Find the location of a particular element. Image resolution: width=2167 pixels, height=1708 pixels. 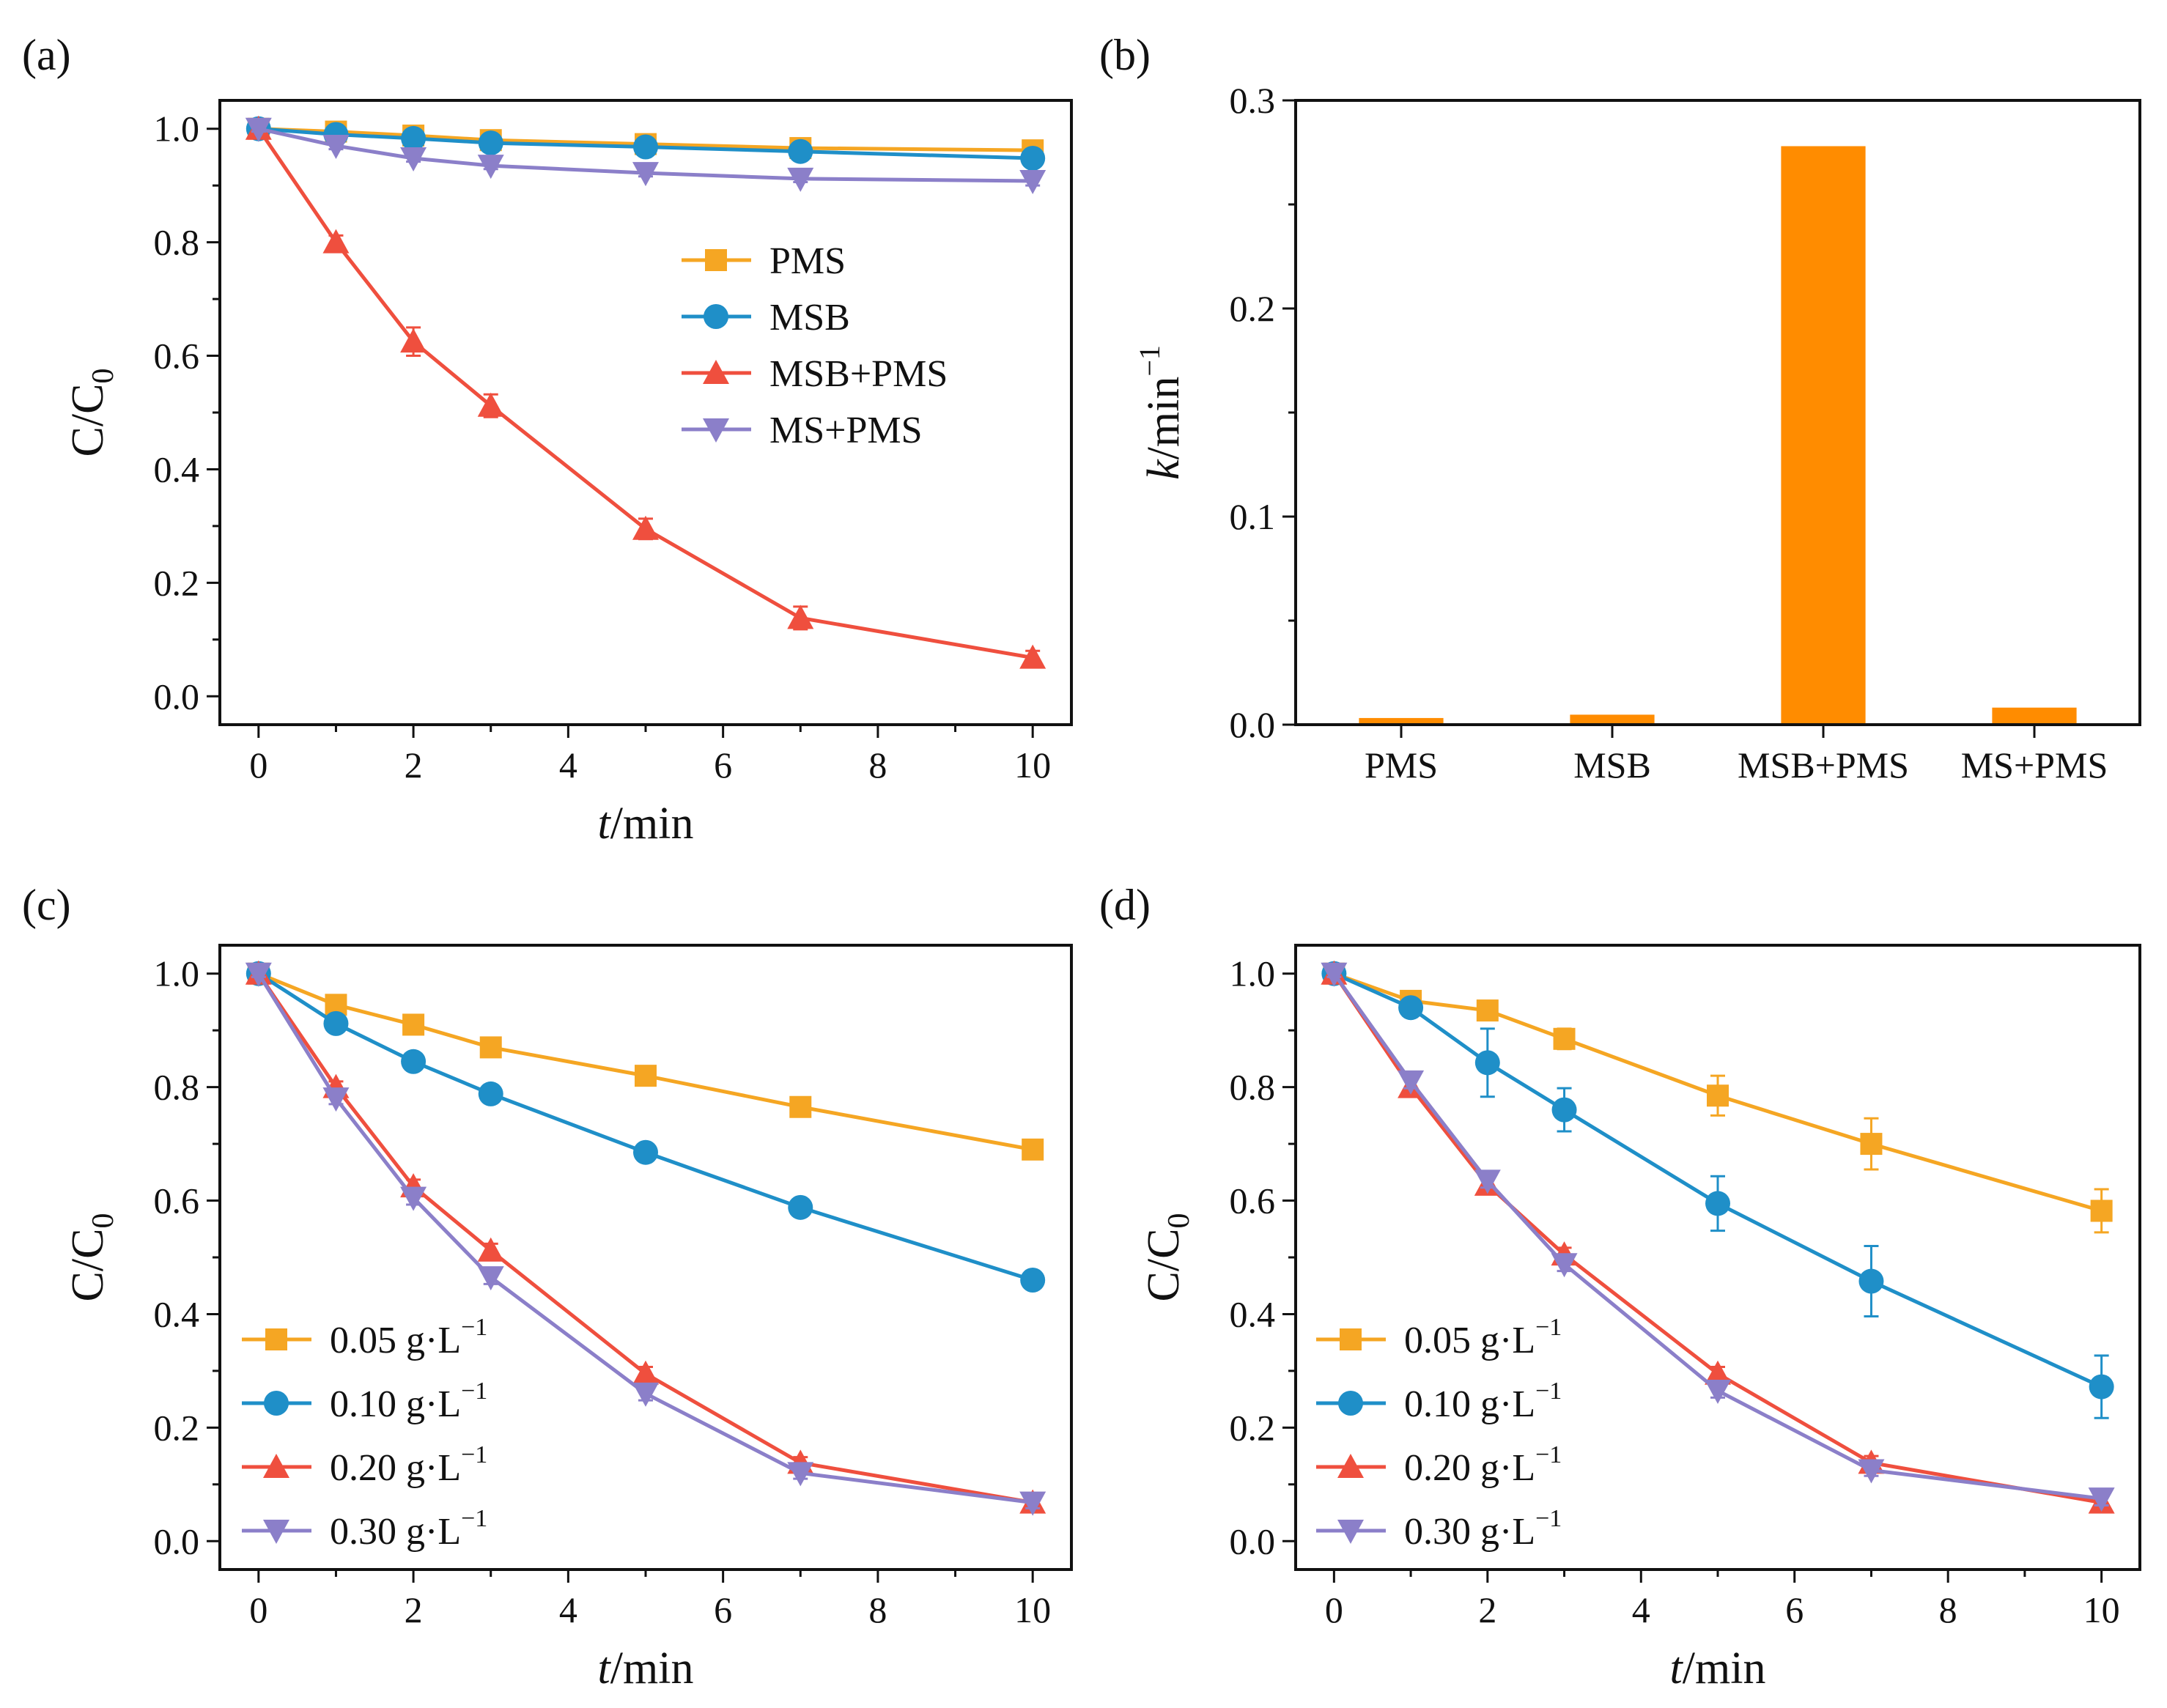

y-tick-label: 0.1 is located at coordinates (1253, 516).